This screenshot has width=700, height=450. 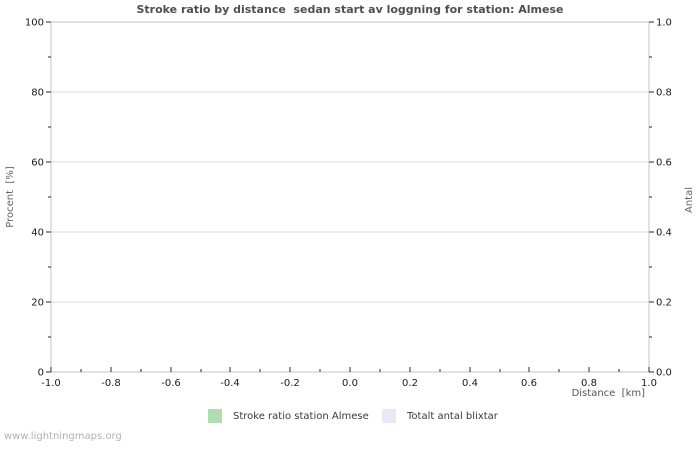 What do you see at coordinates (290, 383) in the screenshot?
I see `x-tick-label: -0.2` at bounding box center [290, 383].